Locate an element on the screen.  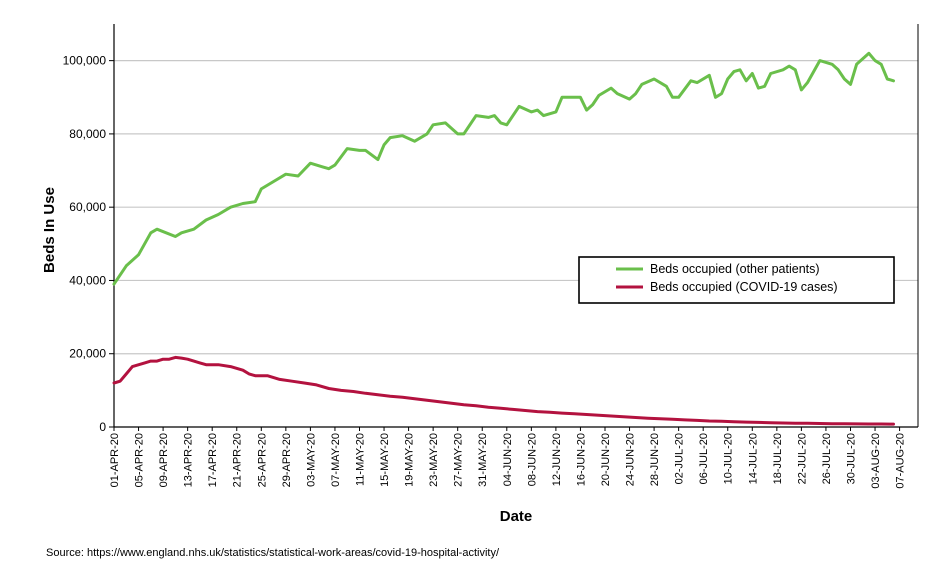
x-tick-label: 22-JUL-20 is located at coordinates (802, 458).